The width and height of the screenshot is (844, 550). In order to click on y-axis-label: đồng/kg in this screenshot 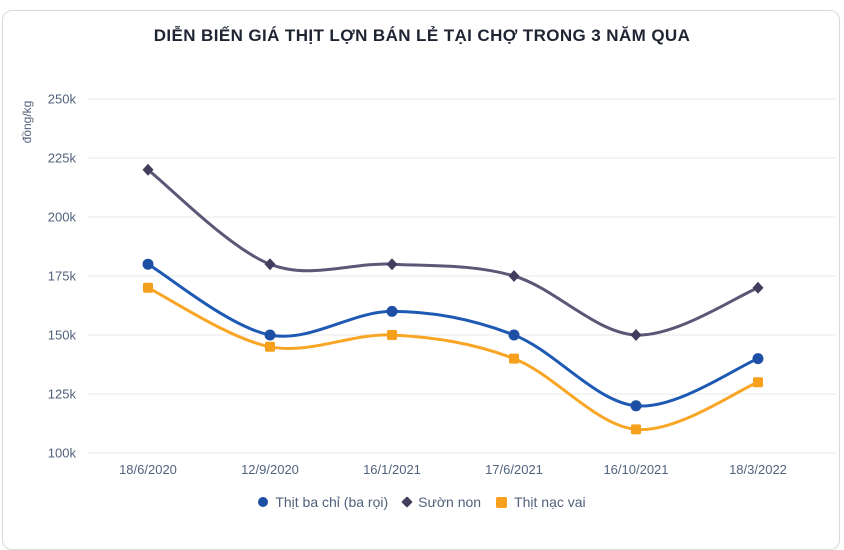, I will do `click(27, 122)`.